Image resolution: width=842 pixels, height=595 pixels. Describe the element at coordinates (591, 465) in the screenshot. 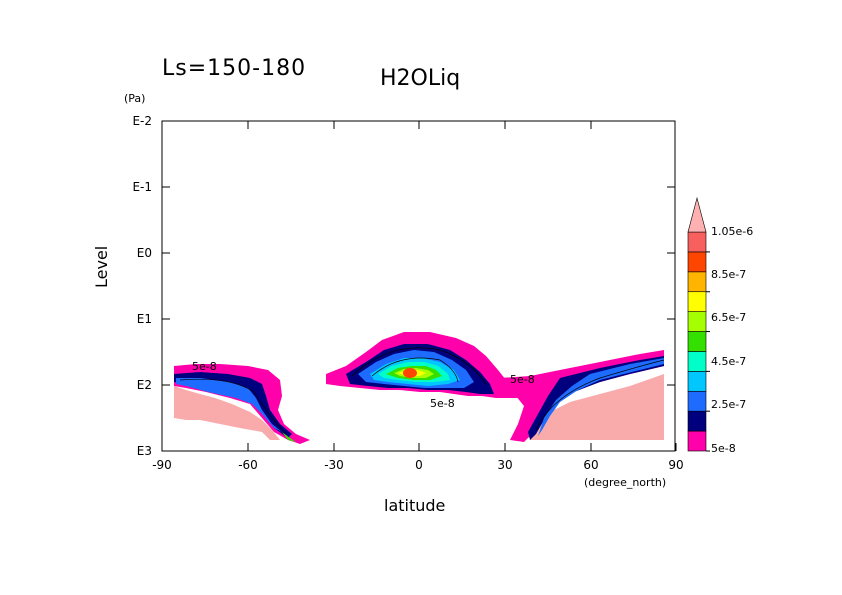

I see `x-tick-label: 60` at that location.